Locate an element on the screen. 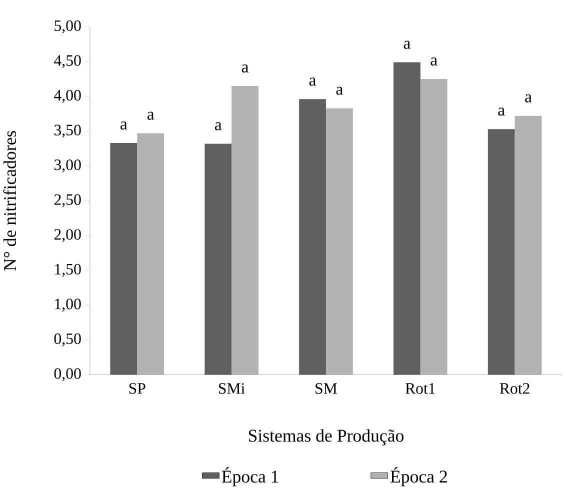 The width and height of the screenshot is (566, 490). y-tick-label: 4,00 is located at coordinates (67, 96).